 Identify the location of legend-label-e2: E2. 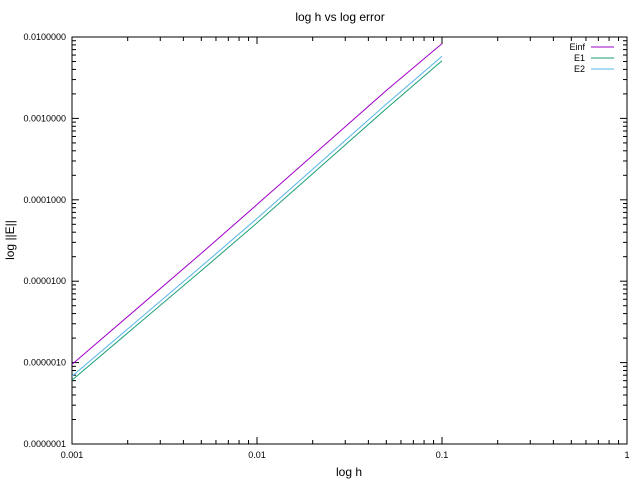
(579, 69).